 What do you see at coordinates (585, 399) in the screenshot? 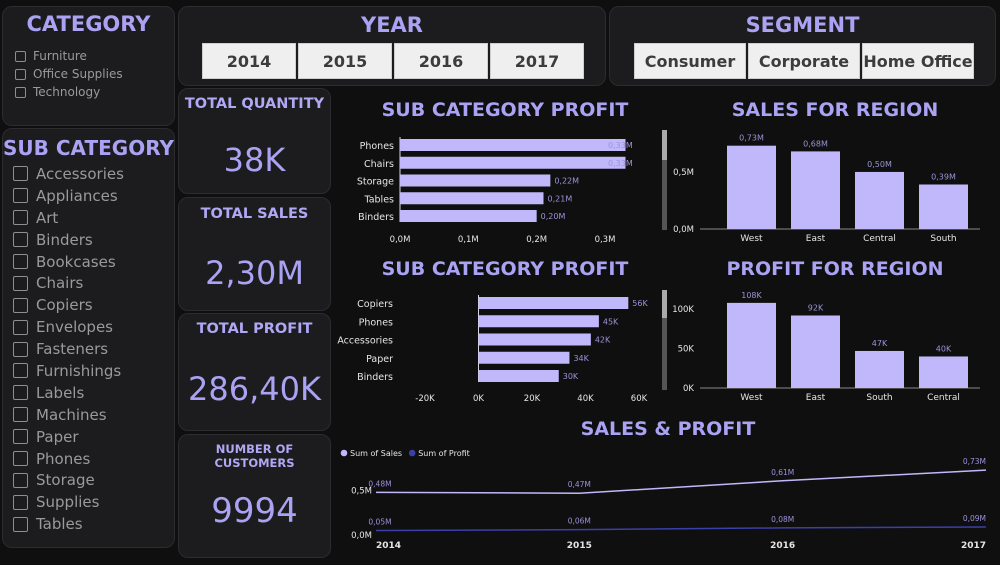
I see `x-tick-label: 40K` at bounding box center [585, 399].